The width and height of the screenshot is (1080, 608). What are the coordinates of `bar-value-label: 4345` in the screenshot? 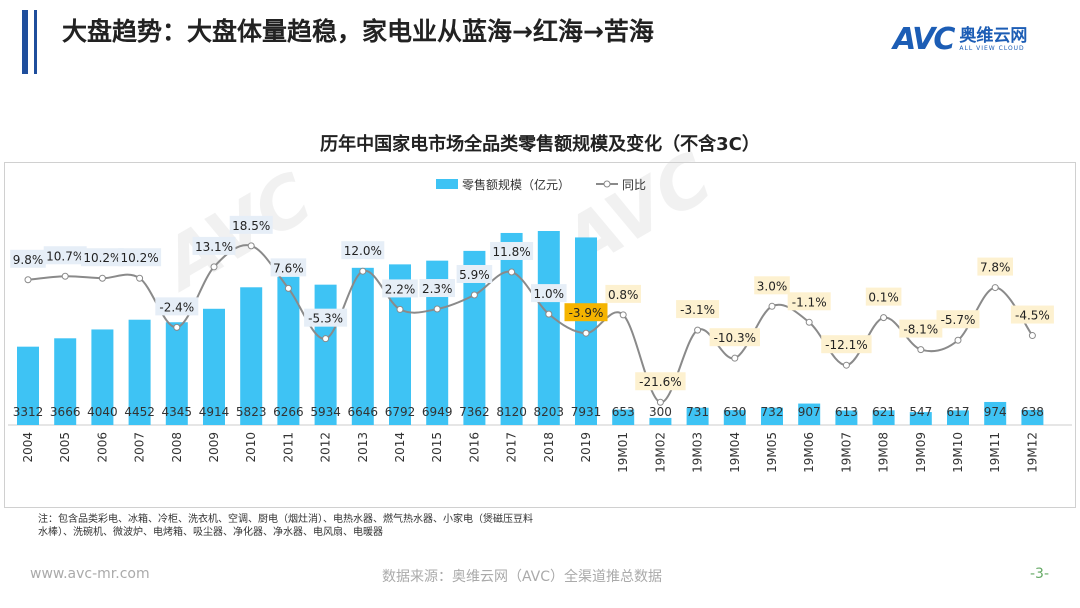 It's located at (177, 412).